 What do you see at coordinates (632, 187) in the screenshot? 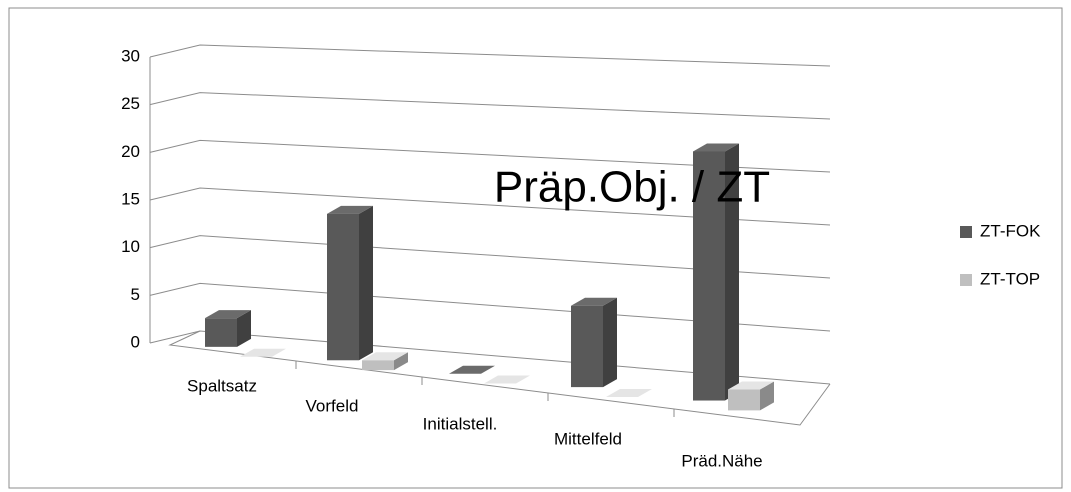
I see `chart-title: Präp.Obj. / ZT` at bounding box center [632, 187].